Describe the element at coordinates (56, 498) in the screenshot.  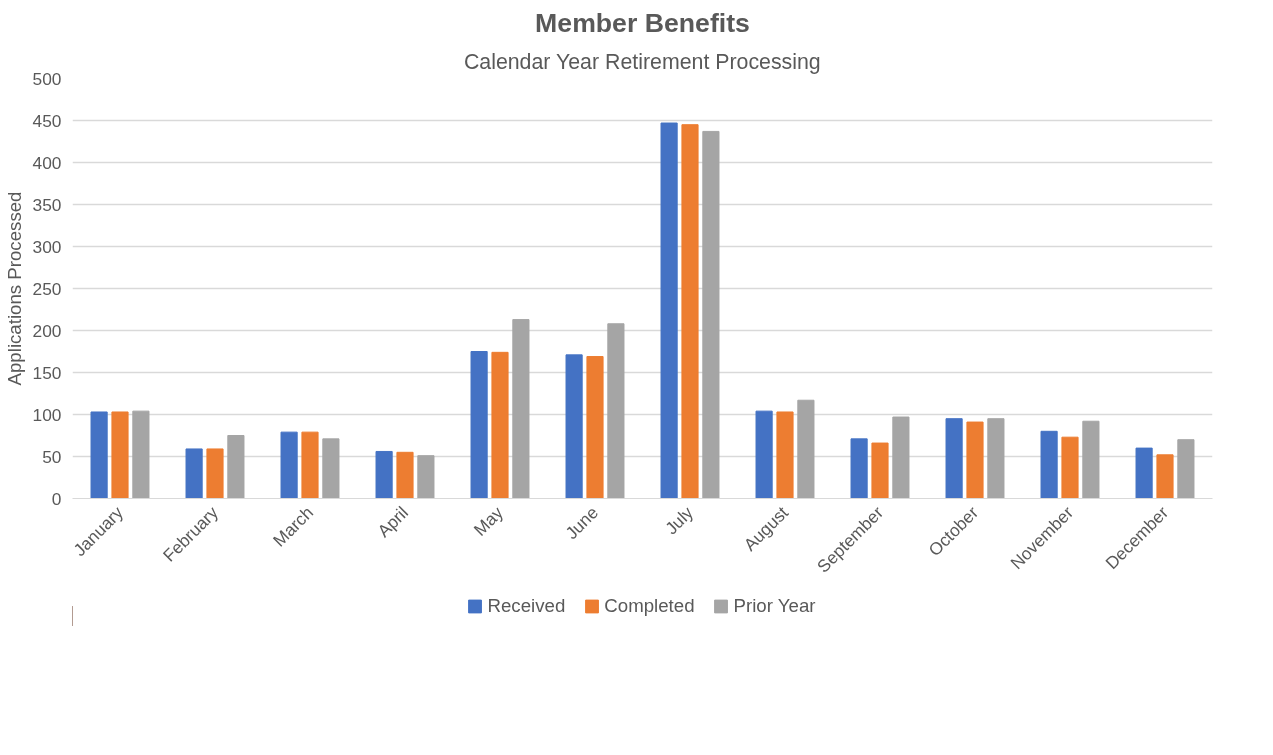
I see `y-tick-label: 0` at that location.